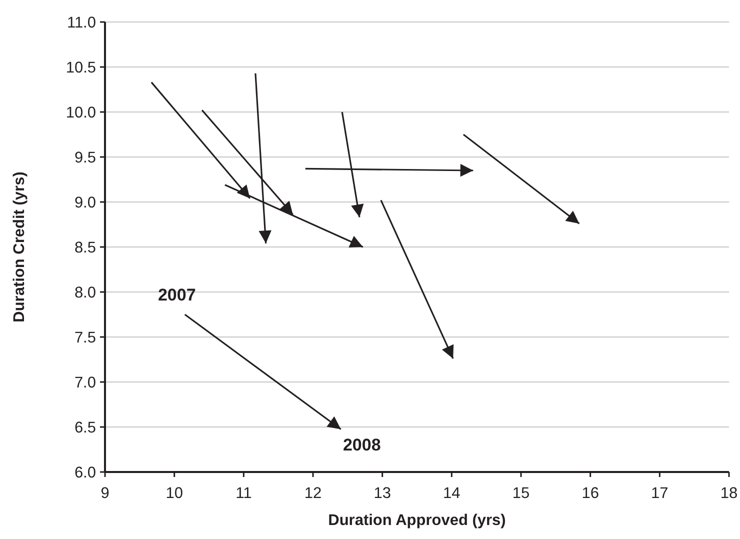  Describe the element at coordinates (313, 493) in the screenshot. I see `x-tick-label: 12` at that location.